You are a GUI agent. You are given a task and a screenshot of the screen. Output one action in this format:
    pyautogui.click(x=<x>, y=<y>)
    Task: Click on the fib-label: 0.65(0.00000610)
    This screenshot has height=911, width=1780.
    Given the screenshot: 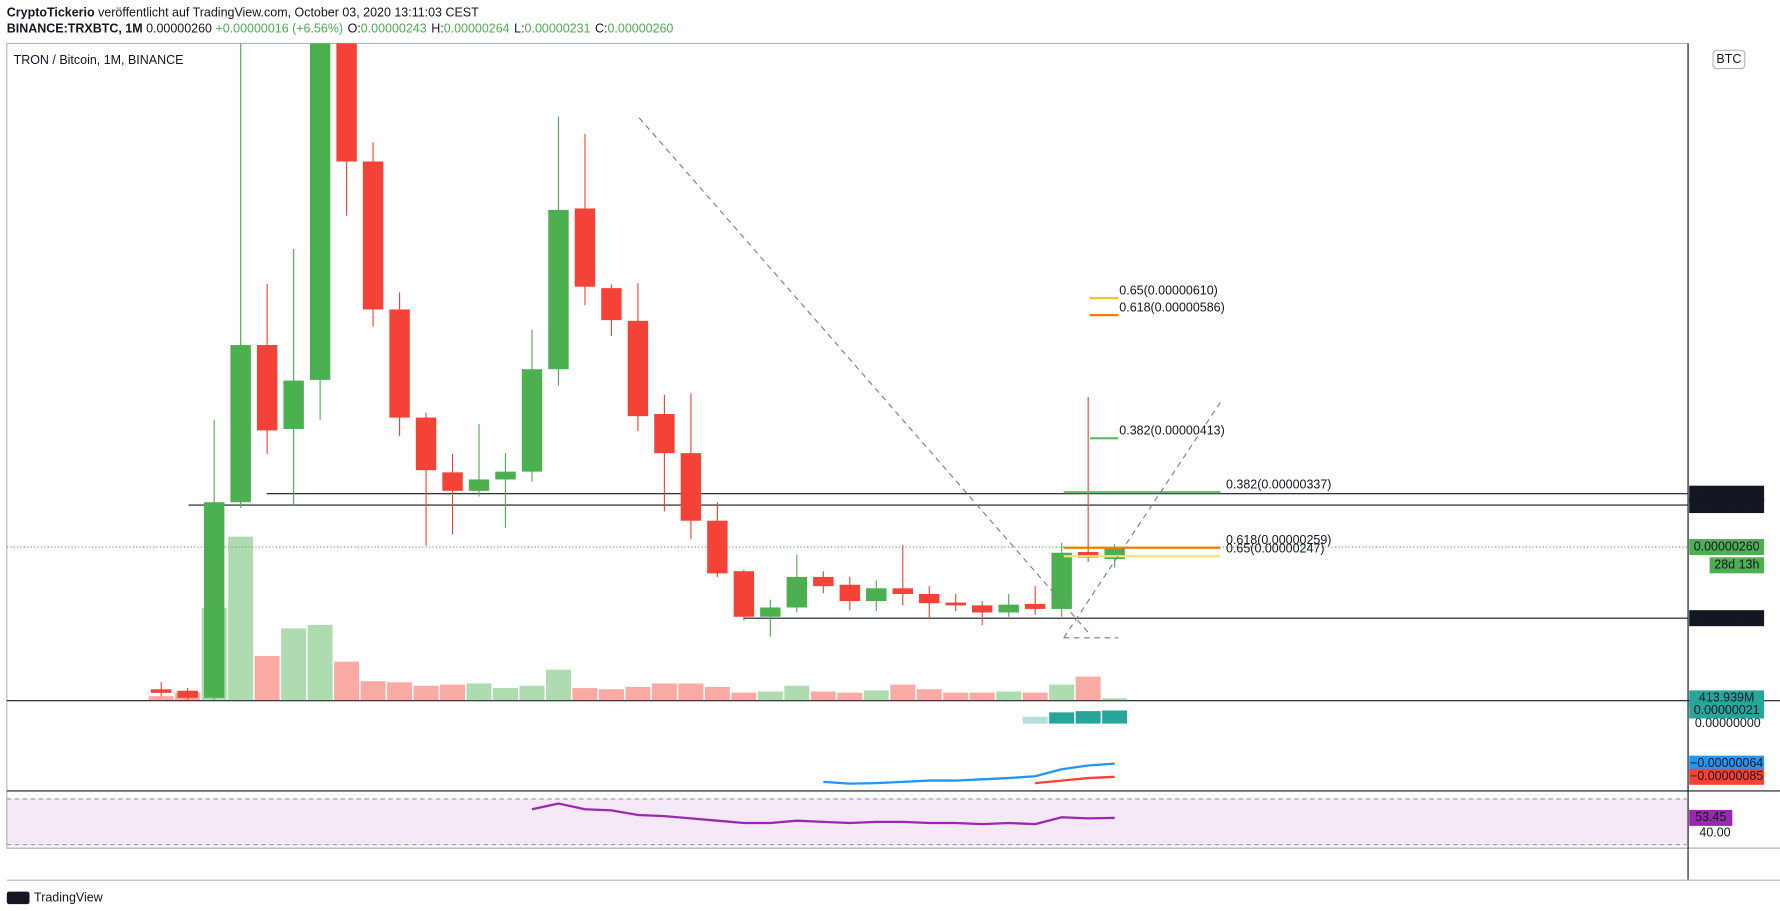 What is the action you would take?
    pyautogui.click(x=1168, y=291)
    